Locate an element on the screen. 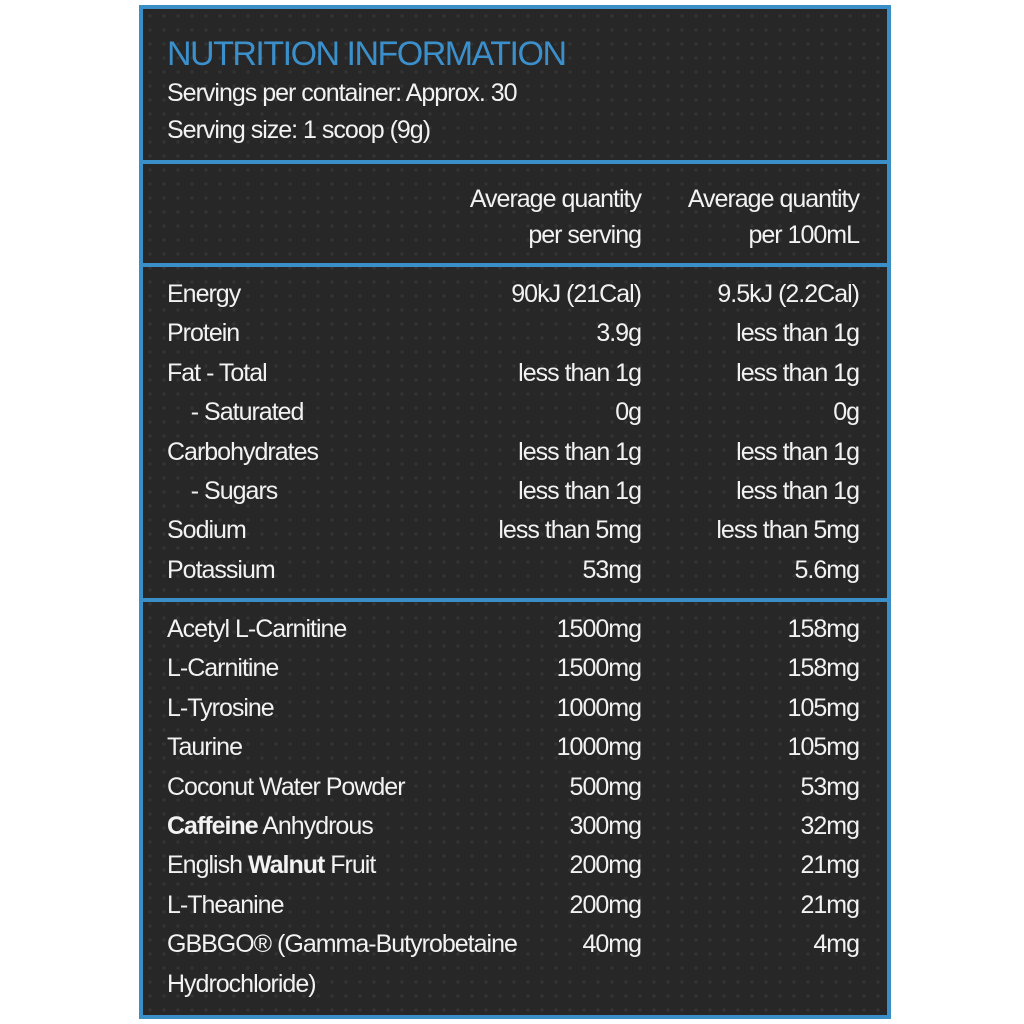 The width and height of the screenshot is (1024, 1024). value-per-serving: 300mg is located at coordinates (605, 826).